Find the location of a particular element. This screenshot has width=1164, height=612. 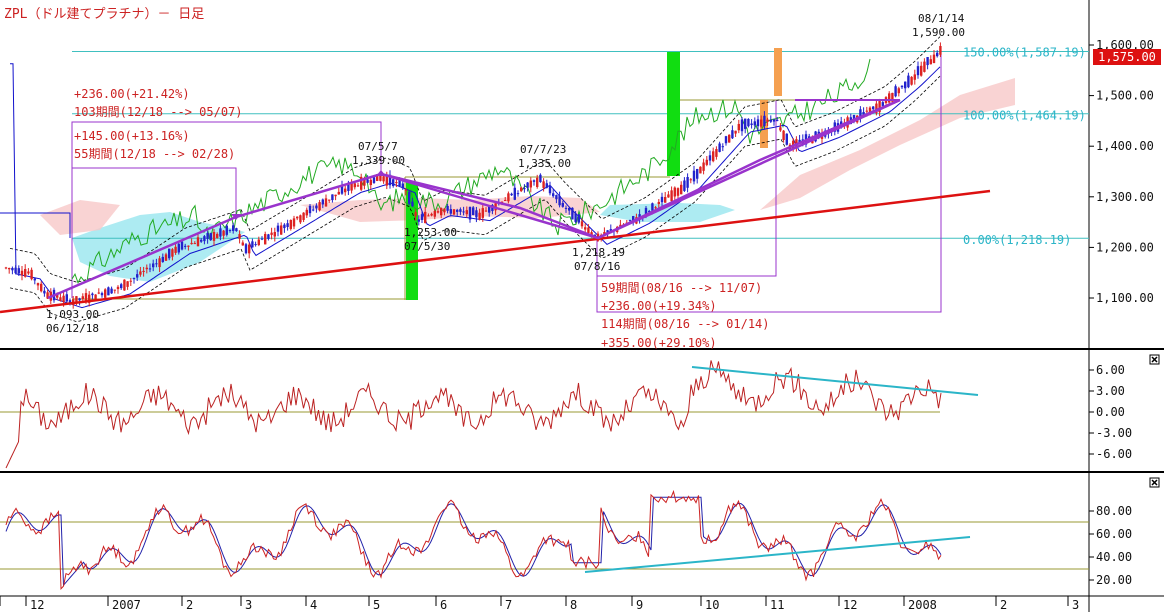

month-tick-label: 2 is located at coordinates (1003, 605).